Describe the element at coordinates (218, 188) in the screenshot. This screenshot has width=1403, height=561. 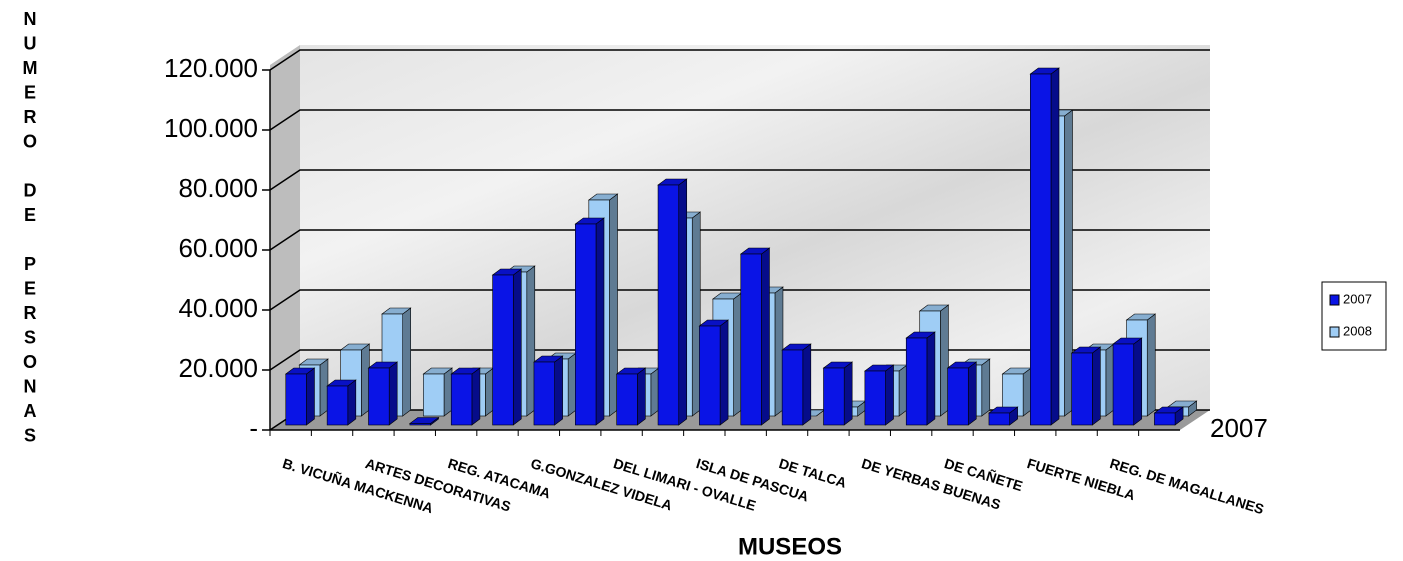
I see `y-tick-label: 80.000` at that location.